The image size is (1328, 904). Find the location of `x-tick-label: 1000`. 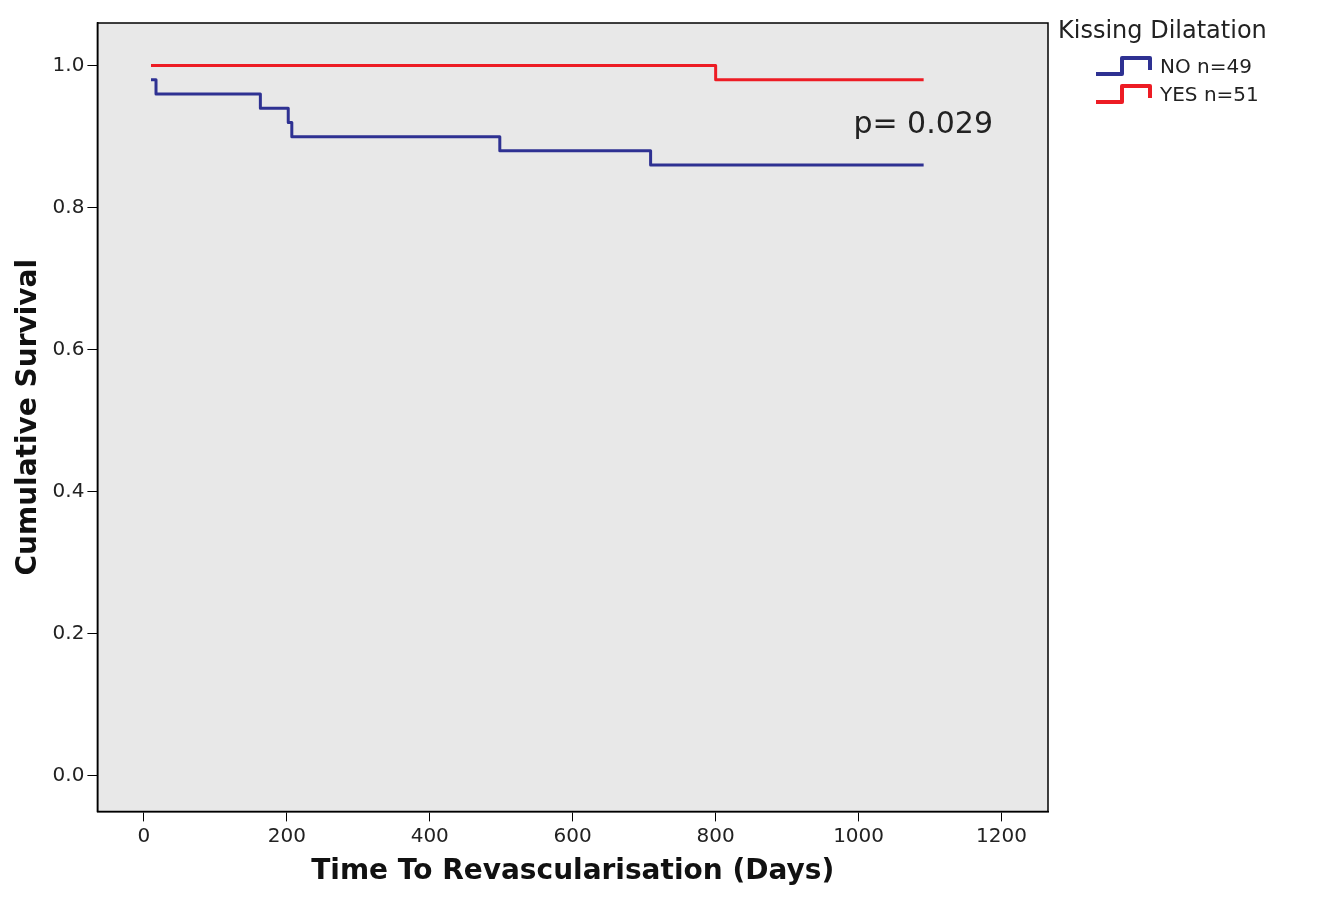

x-tick-label: 1000 is located at coordinates (859, 834).